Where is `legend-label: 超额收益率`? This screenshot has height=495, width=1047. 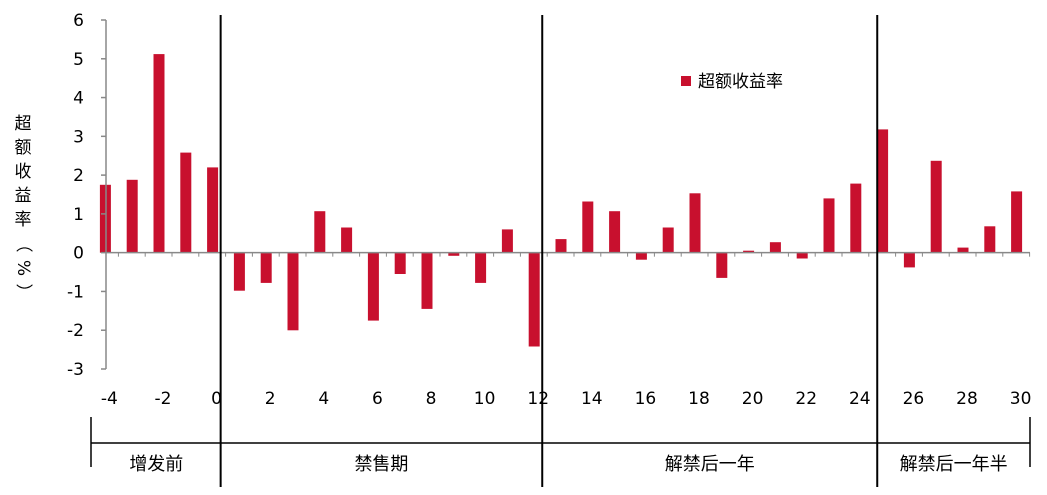 legend-label: 超额收益率 is located at coordinates (740, 82).